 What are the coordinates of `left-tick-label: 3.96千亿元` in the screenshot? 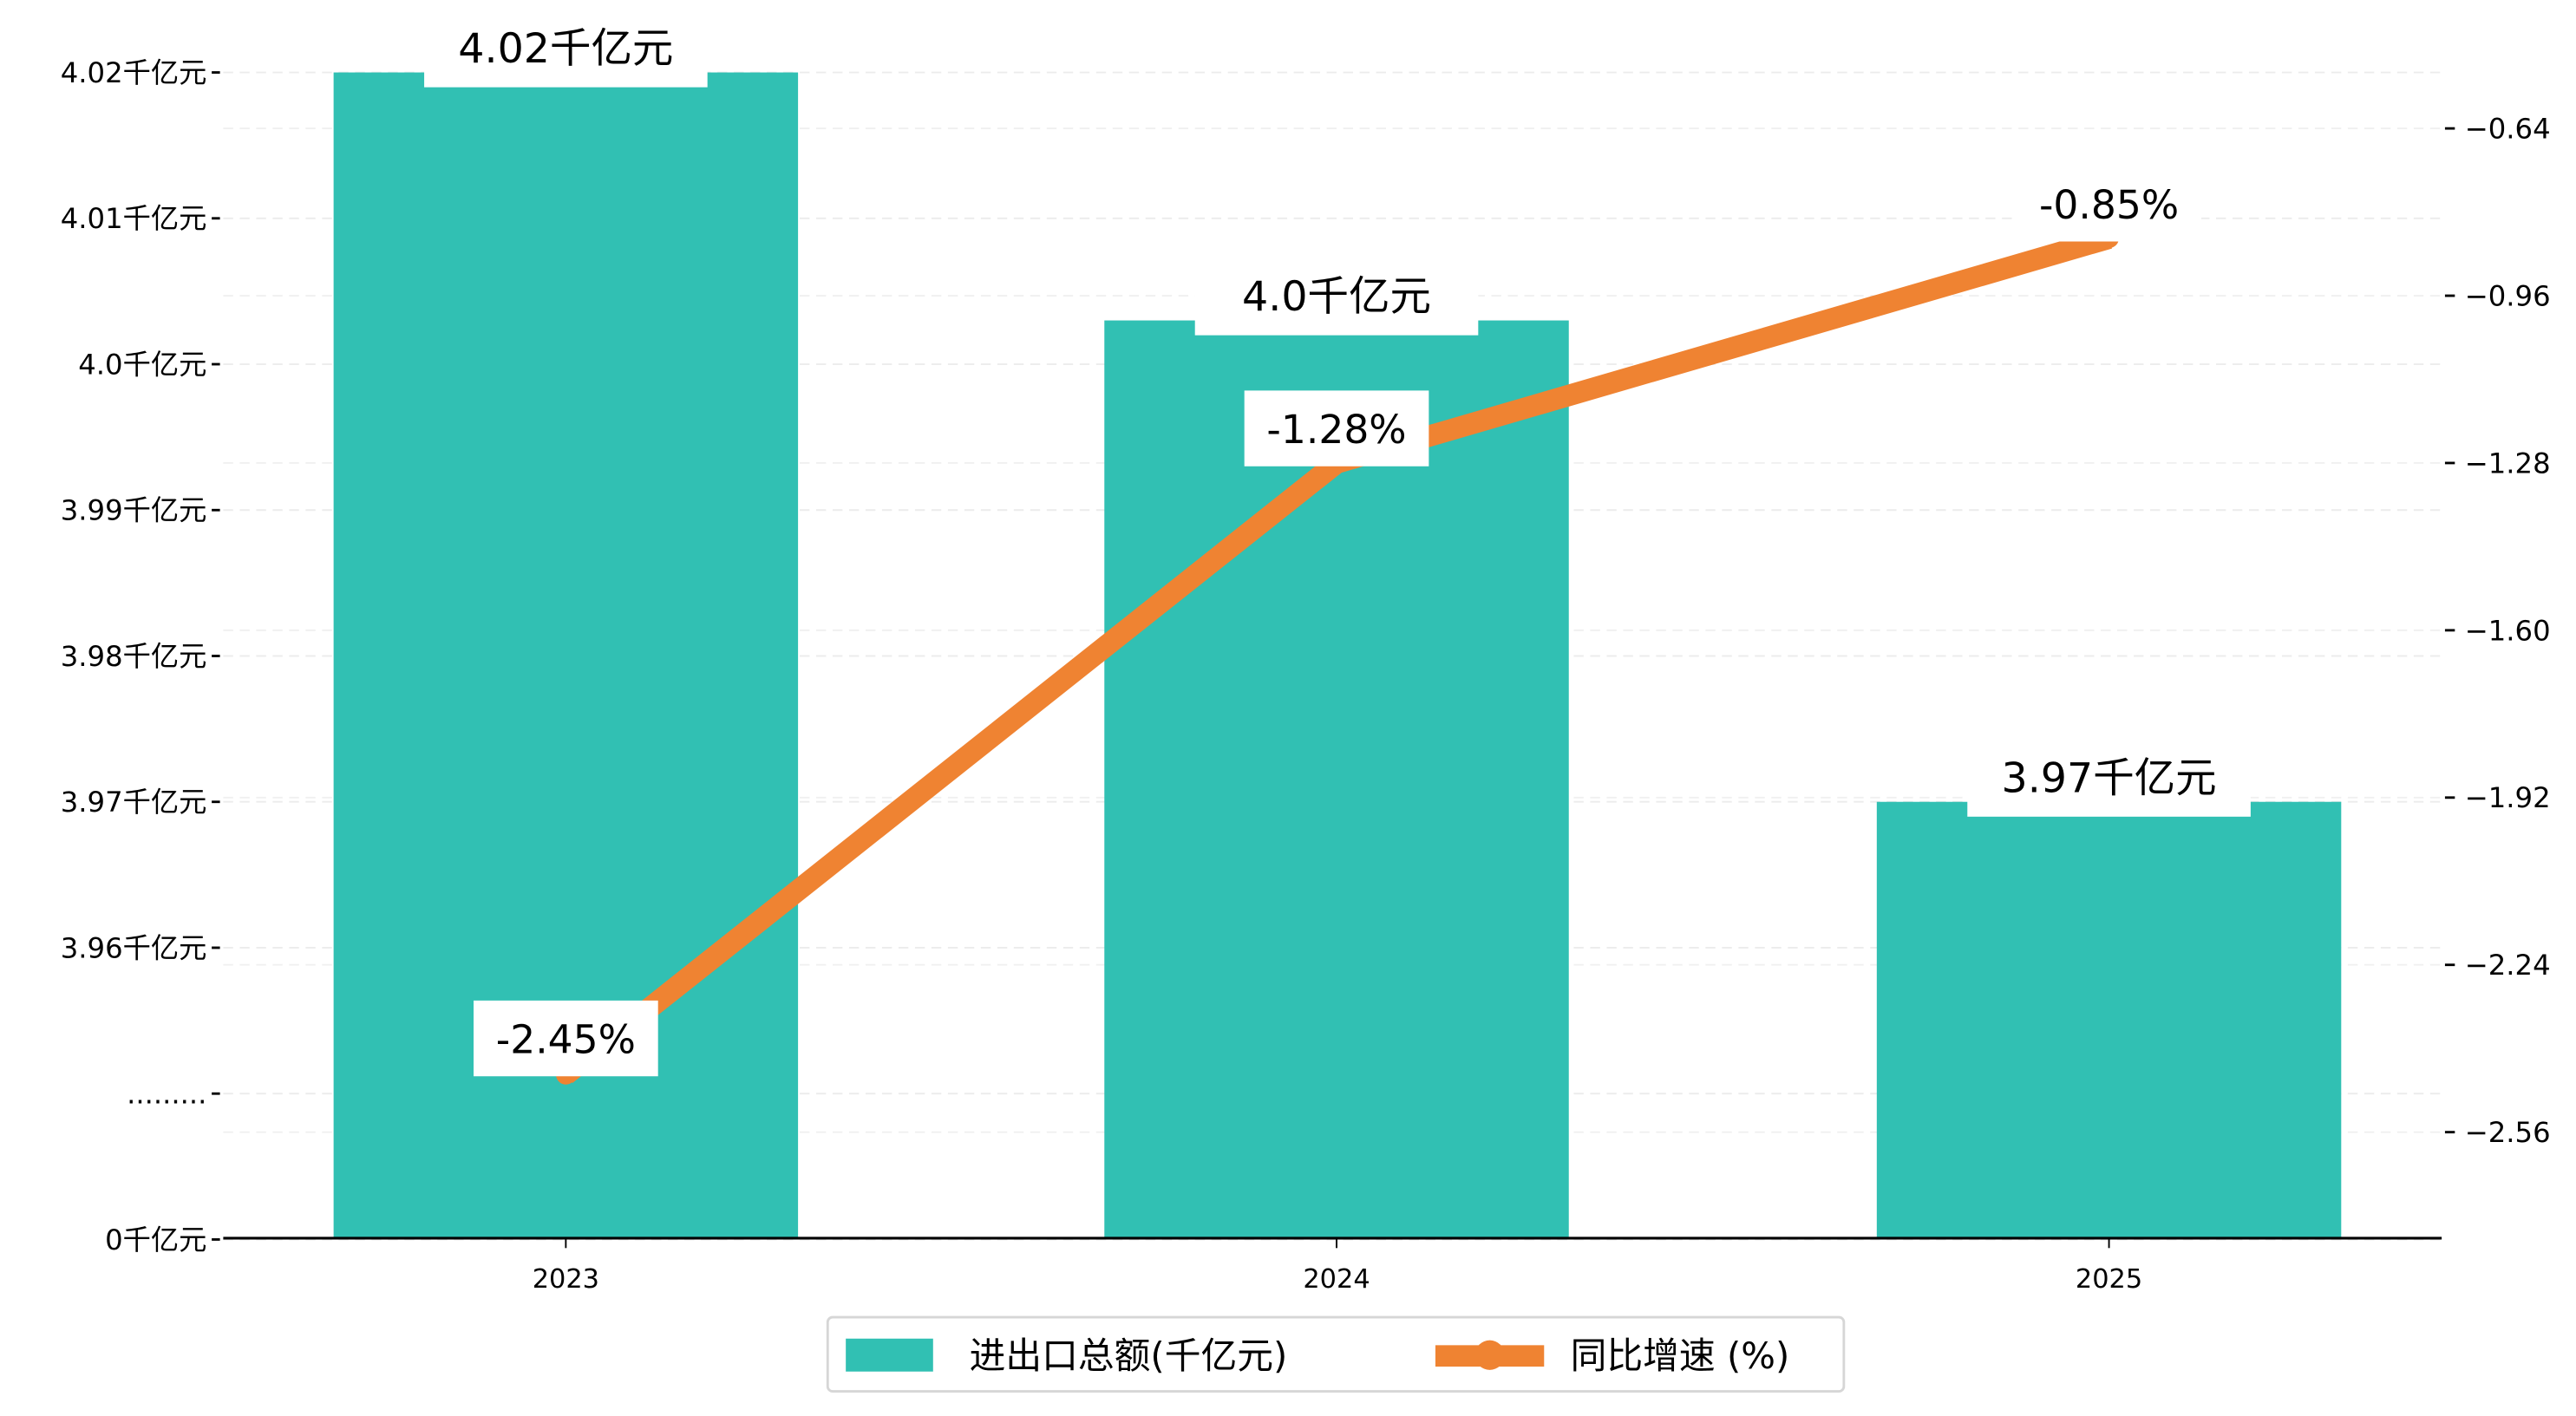 It's located at (134, 948).